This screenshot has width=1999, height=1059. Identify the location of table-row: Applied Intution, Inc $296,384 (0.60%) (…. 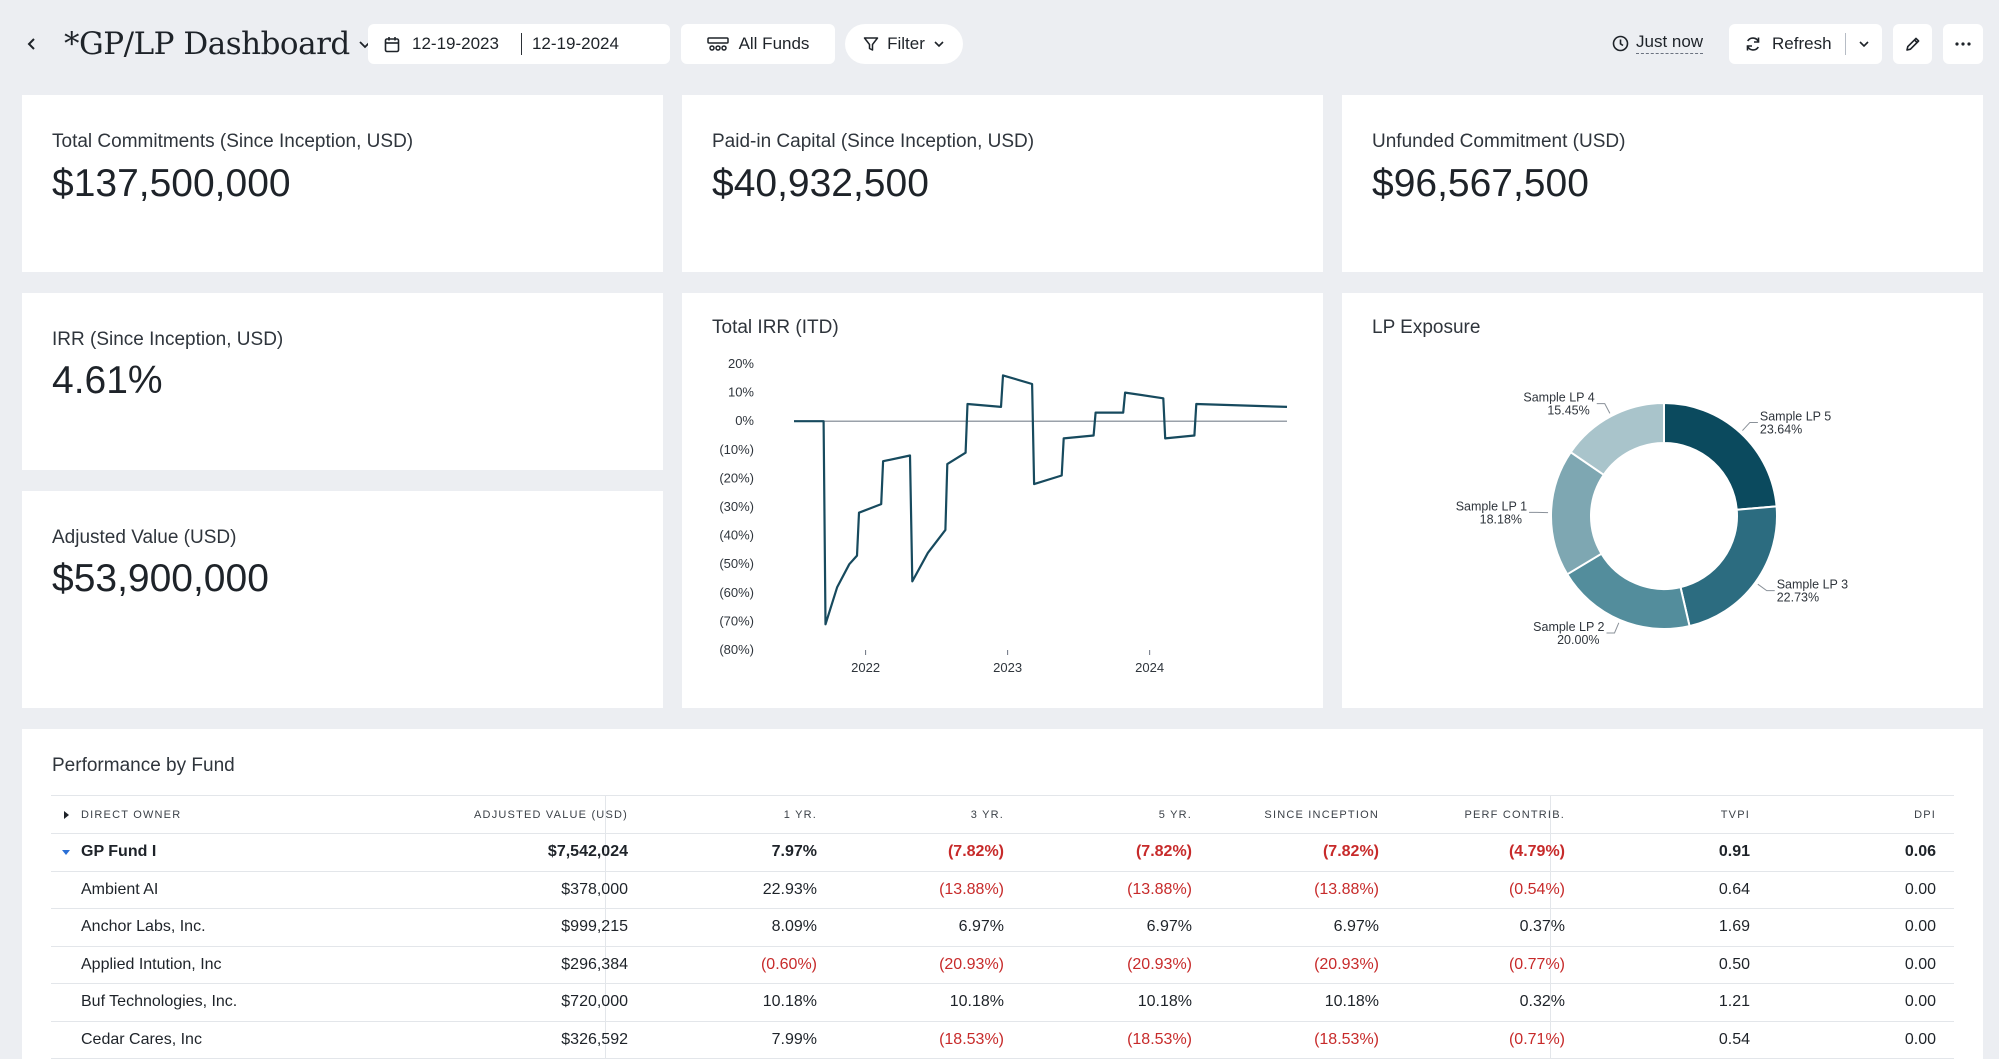
(1002, 965).